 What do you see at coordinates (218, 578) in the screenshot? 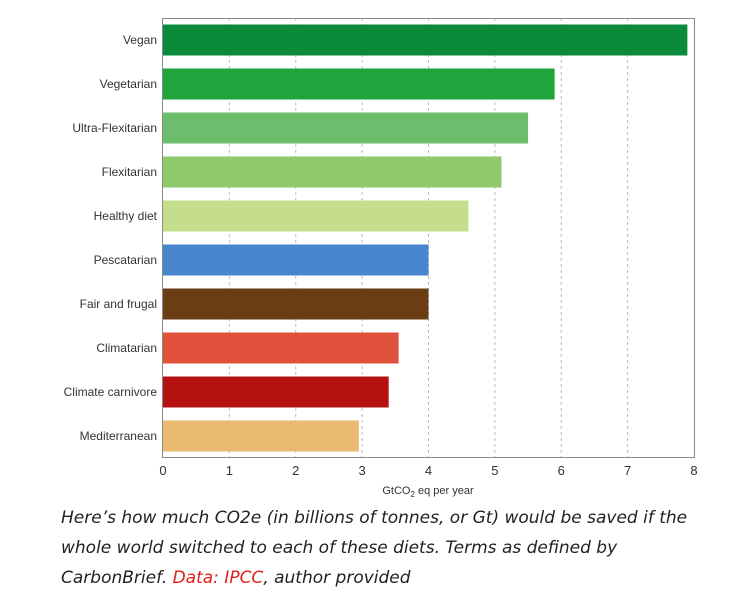
I see `data-source-link: Data: IPCC` at bounding box center [218, 578].